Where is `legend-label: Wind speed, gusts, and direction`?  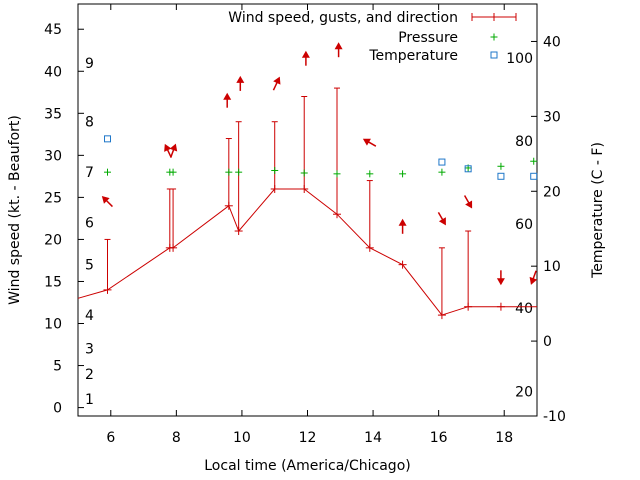 legend-label: Wind speed, gusts, and direction is located at coordinates (343, 18).